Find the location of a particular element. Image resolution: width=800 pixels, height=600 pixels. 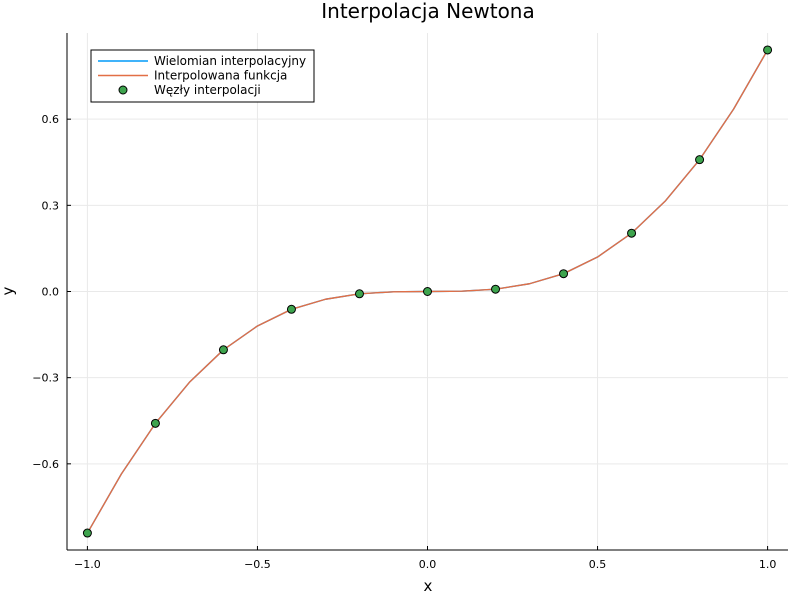

x-tick-label: 0.5 is located at coordinates (598, 564).